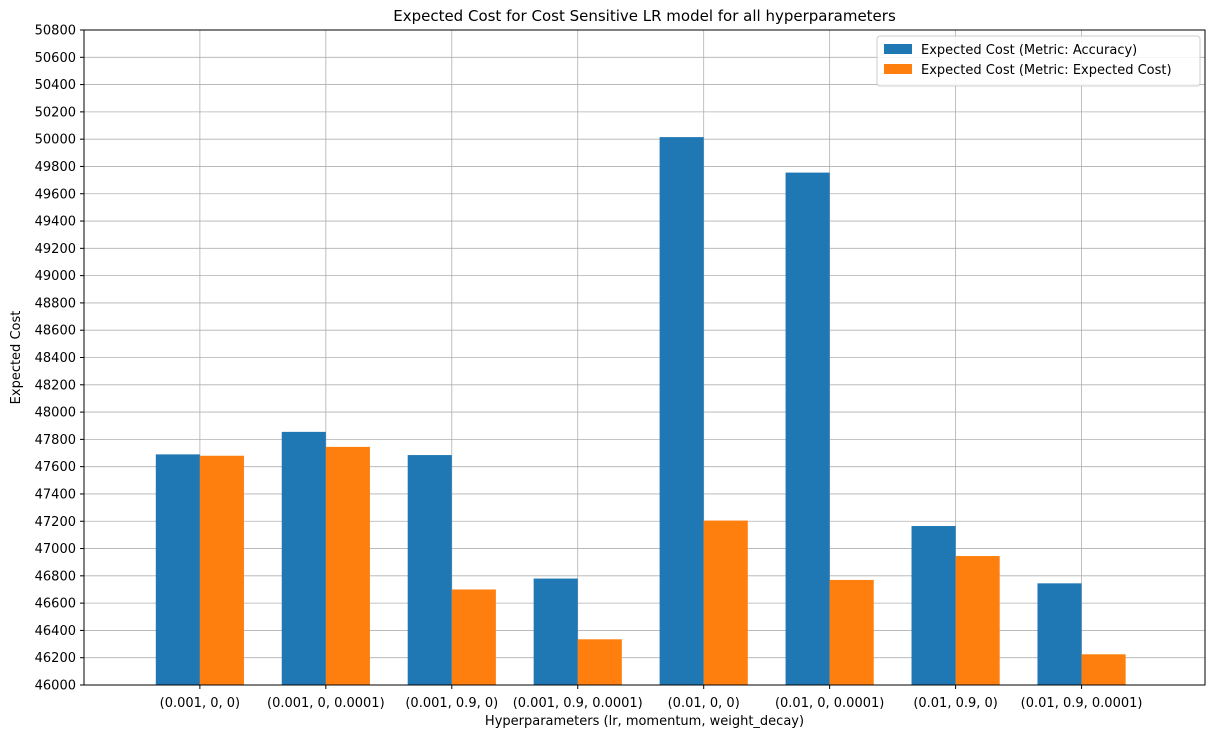 The height and width of the screenshot is (738, 1217). What do you see at coordinates (55, 658) in the screenshot?
I see `y-tick-label: 46200` at bounding box center [55, 658].